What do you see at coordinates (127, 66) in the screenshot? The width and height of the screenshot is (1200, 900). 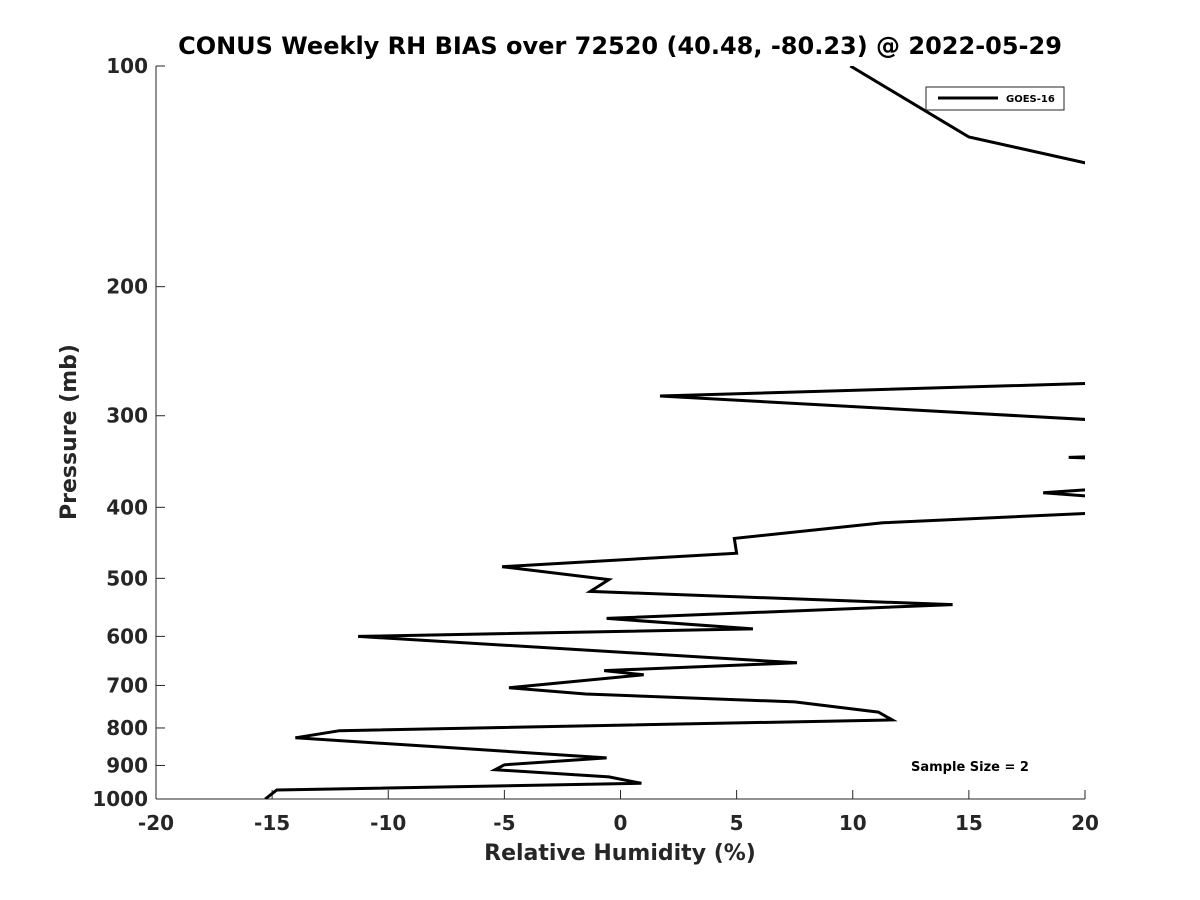 I see `y-tick-label: 100` at bounding box center [127, 66].